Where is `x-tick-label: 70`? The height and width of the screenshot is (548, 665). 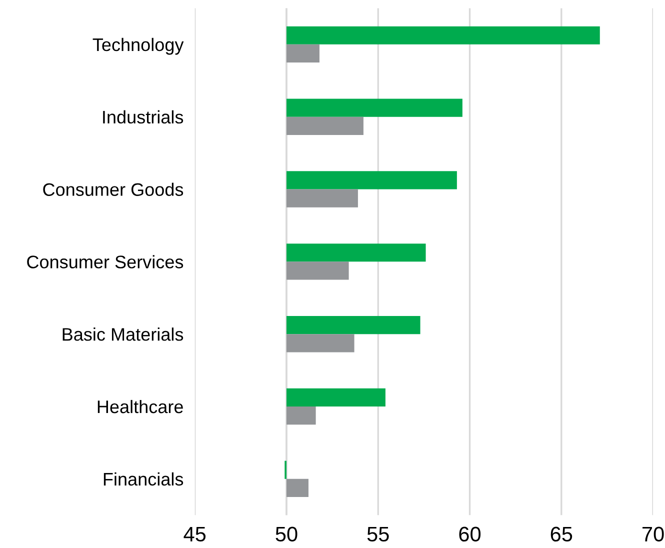
x-tick-label: 70 is located at coordinates (653, 534).